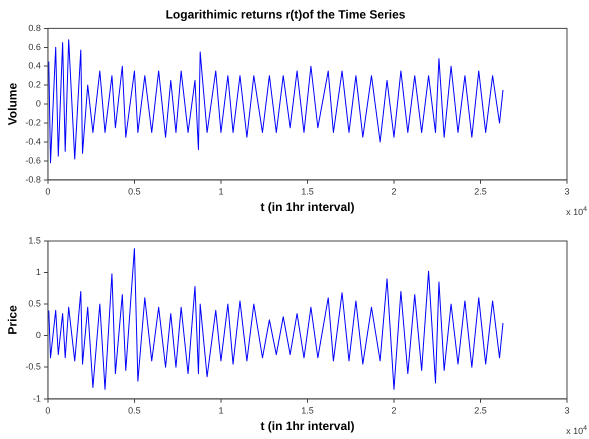  What do you see at coordinates (13, 104) in the screenshot?
I see `y-axis-title: Volume` at bounding box center [13, 104].